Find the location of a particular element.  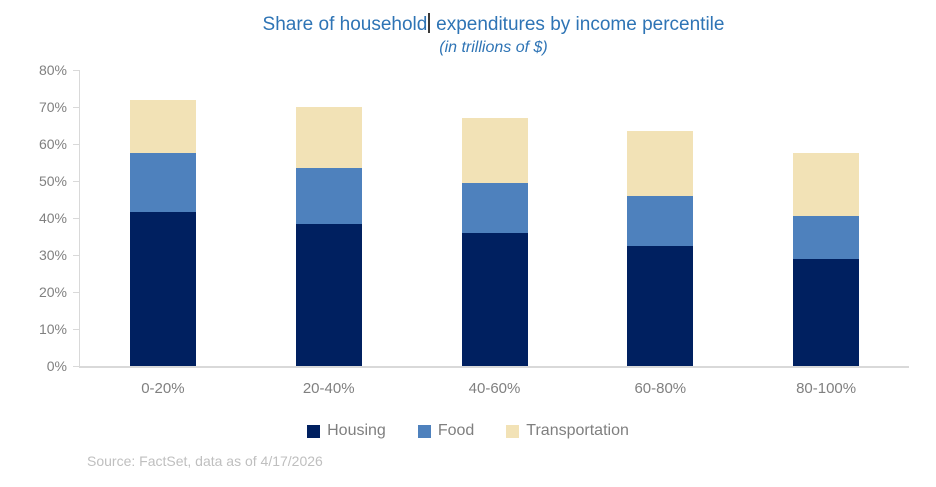

legend-label-food: Food is located at coordinates (456, 430).